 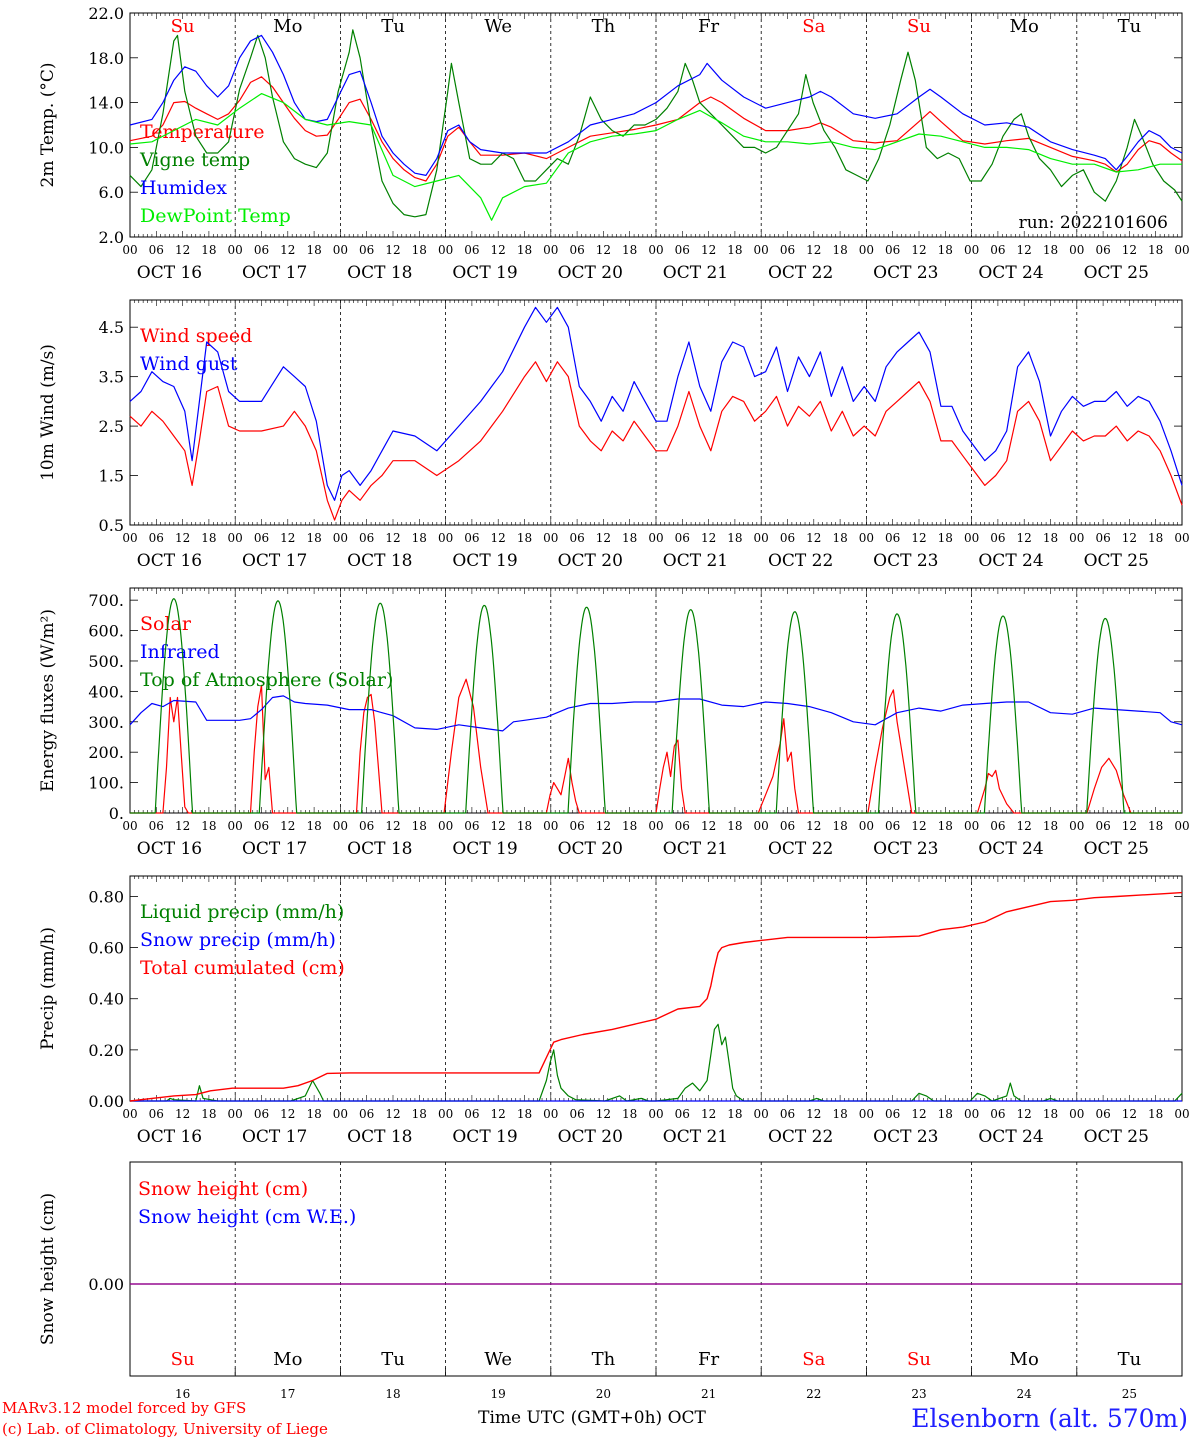 What do you see at coordinates (106, 631) in the screenshot?
I see `y-tick-label: 600.` at bounding box center [106, 631].